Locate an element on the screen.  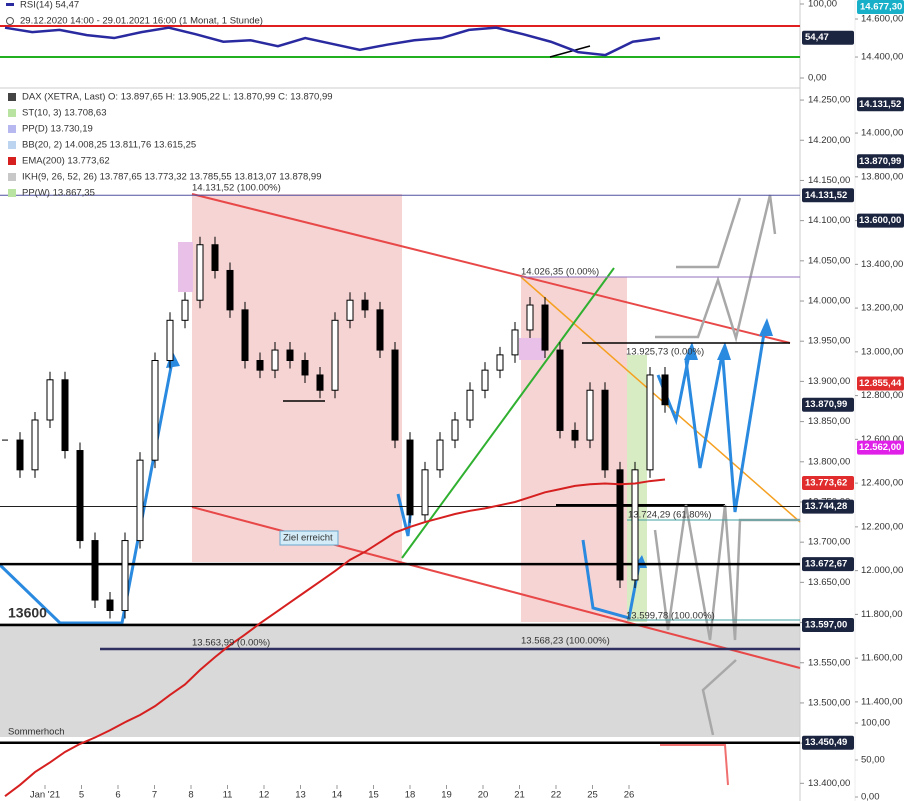
annotation: 13.925,73 (0.00%) is located at coordinates (665, 352).